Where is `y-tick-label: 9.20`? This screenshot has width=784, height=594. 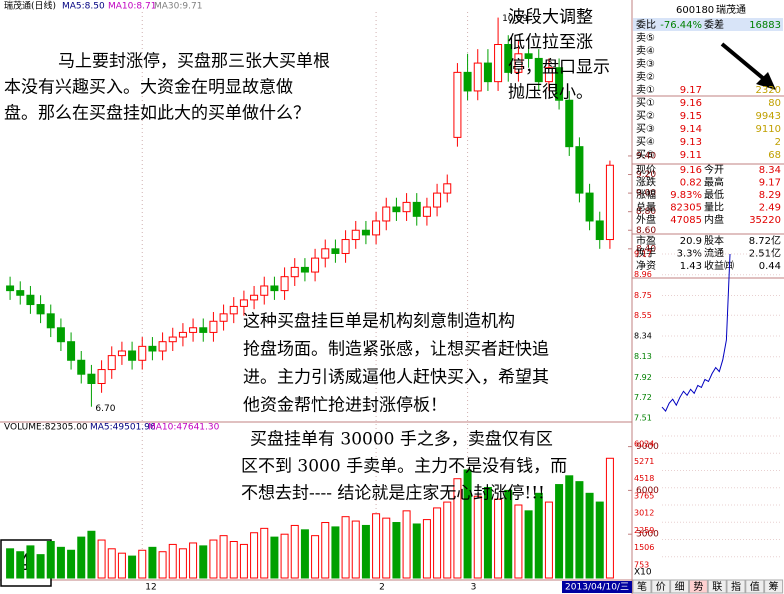
y-tick-label: 9.20 is located at coordinates (646, 175).